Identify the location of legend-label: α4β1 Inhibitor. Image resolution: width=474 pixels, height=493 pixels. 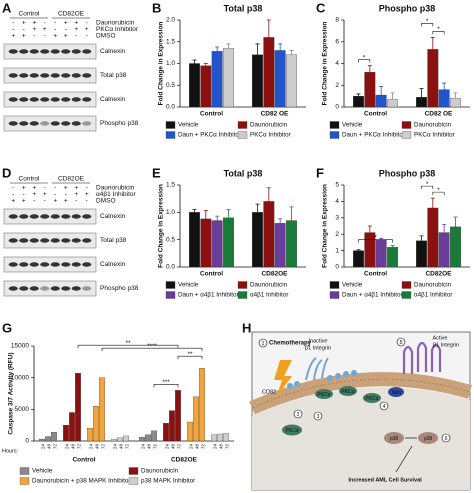
(433, 295).